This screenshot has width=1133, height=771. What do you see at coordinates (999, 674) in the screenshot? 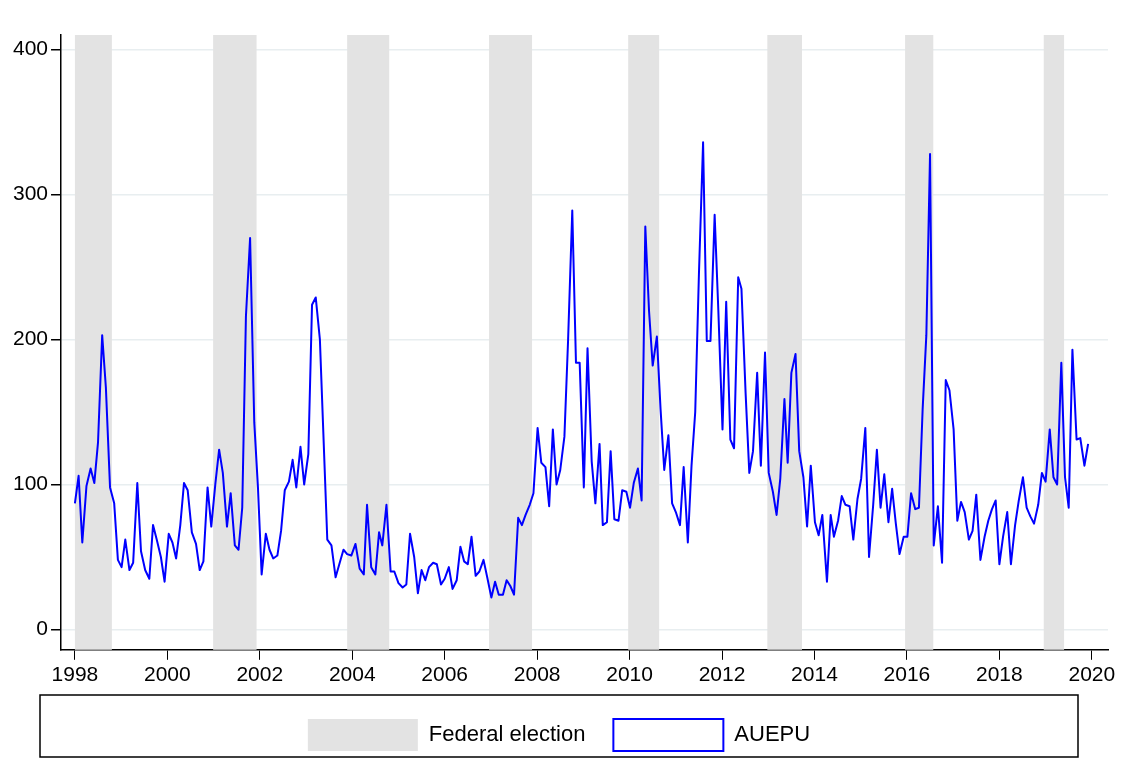
I see `x-tick-label: 2018` at bounding box center [999, 674].